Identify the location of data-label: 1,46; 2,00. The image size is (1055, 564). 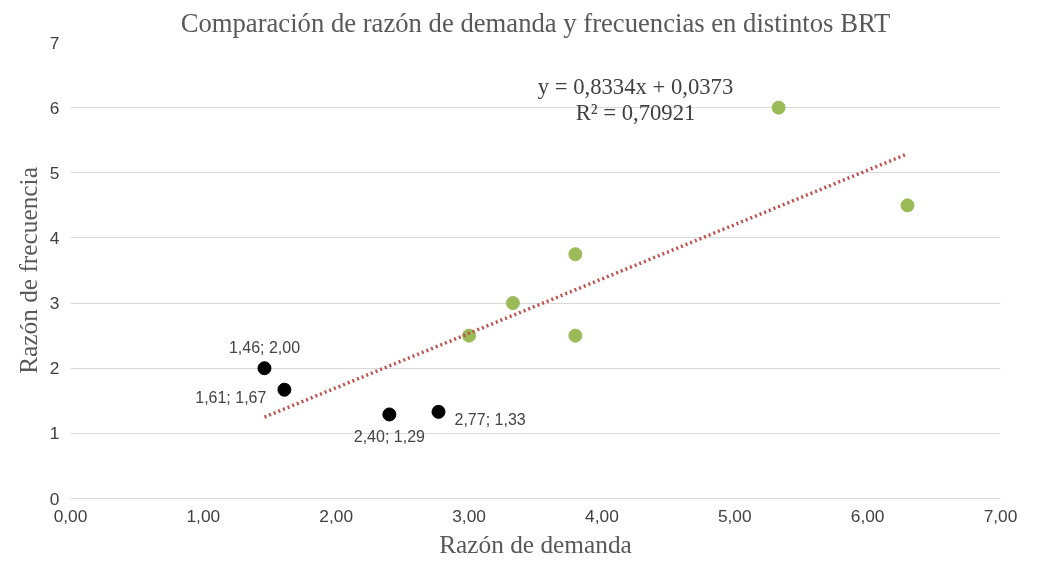
(264, 348).